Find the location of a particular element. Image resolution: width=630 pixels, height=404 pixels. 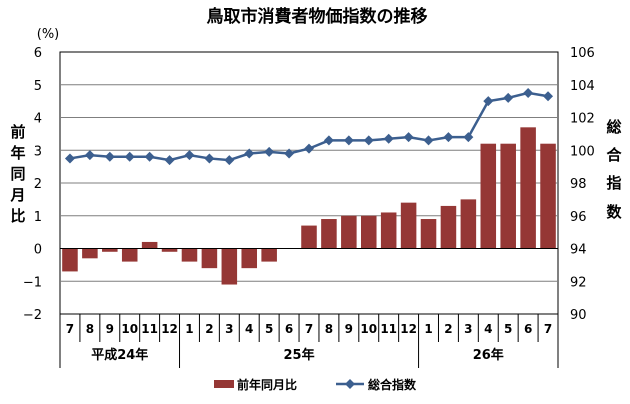

left-axis-label-char: 年 is located at coordinates (17, 153).